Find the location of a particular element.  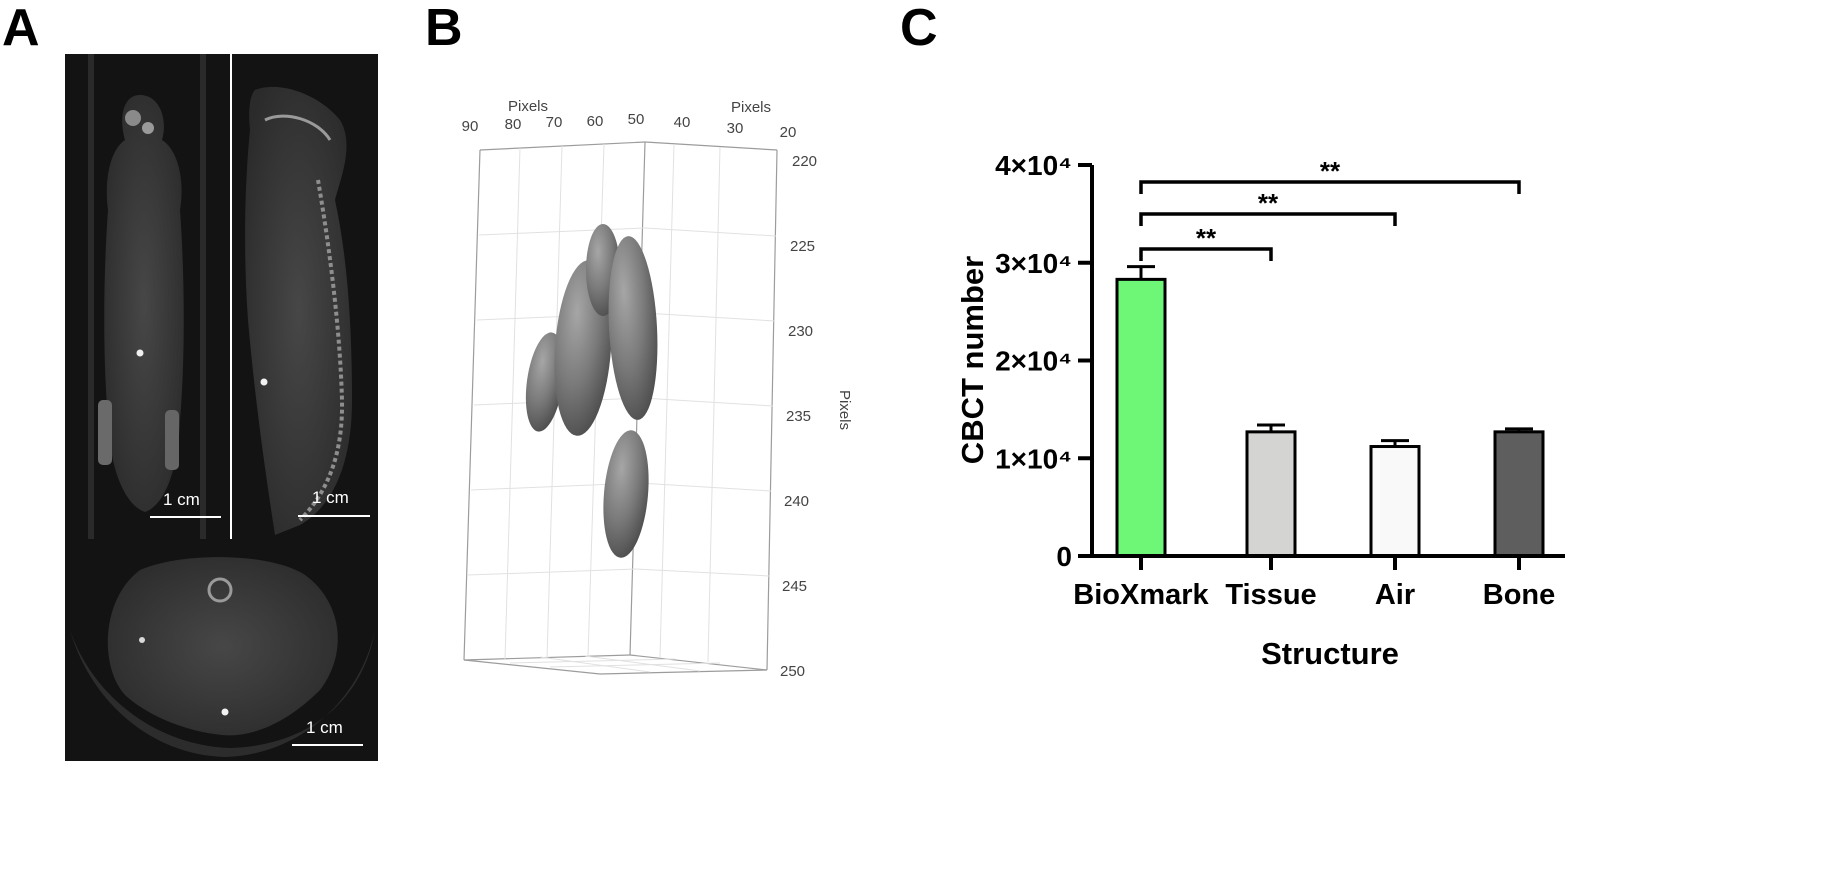

b-axis-label-right: Pixels is located at coordinates (844, 410).